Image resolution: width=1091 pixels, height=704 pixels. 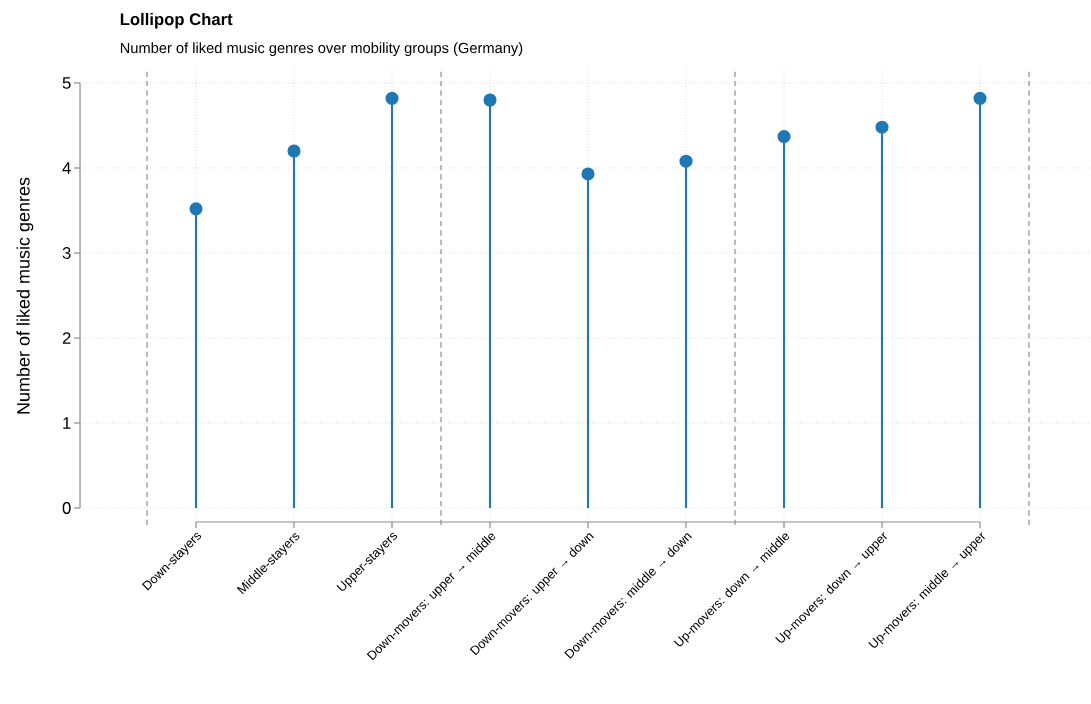 What do you see at coordinates (66, 83) in the screenshot?
I see `y-tick-label: 5` at bounding box center [66, 83].